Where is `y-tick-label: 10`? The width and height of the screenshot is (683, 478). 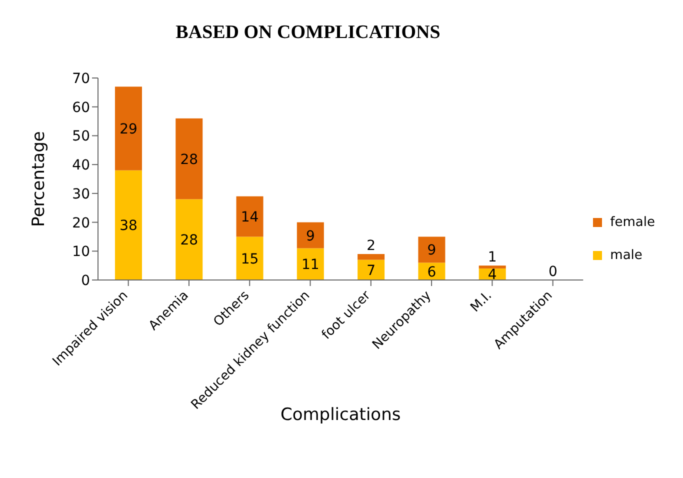 y-tick-label: 10 is located at coordinates (81, 252).